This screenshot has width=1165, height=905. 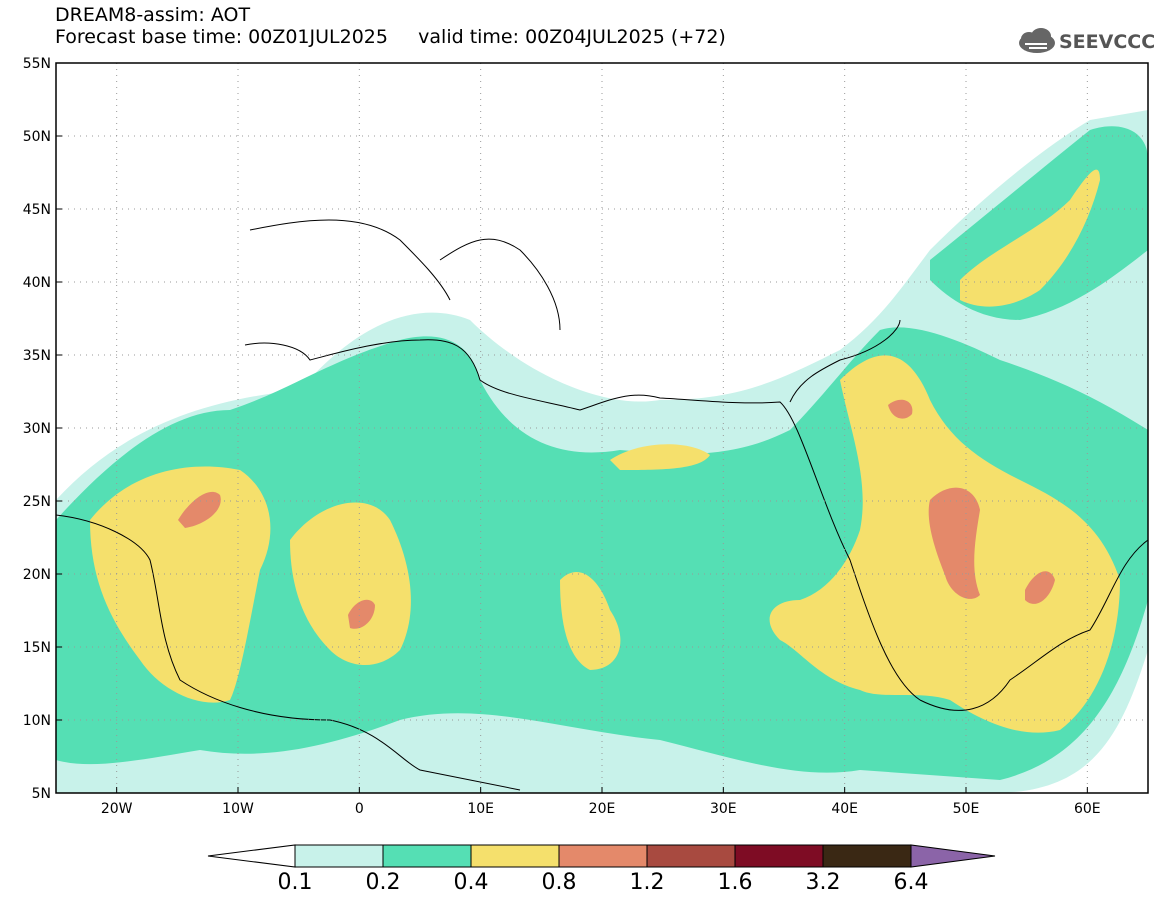 What do you see at coordinates (1030, 238) in the screenshot?
I see `aot-region-high-caspian` at bounding box center [1030, 238].